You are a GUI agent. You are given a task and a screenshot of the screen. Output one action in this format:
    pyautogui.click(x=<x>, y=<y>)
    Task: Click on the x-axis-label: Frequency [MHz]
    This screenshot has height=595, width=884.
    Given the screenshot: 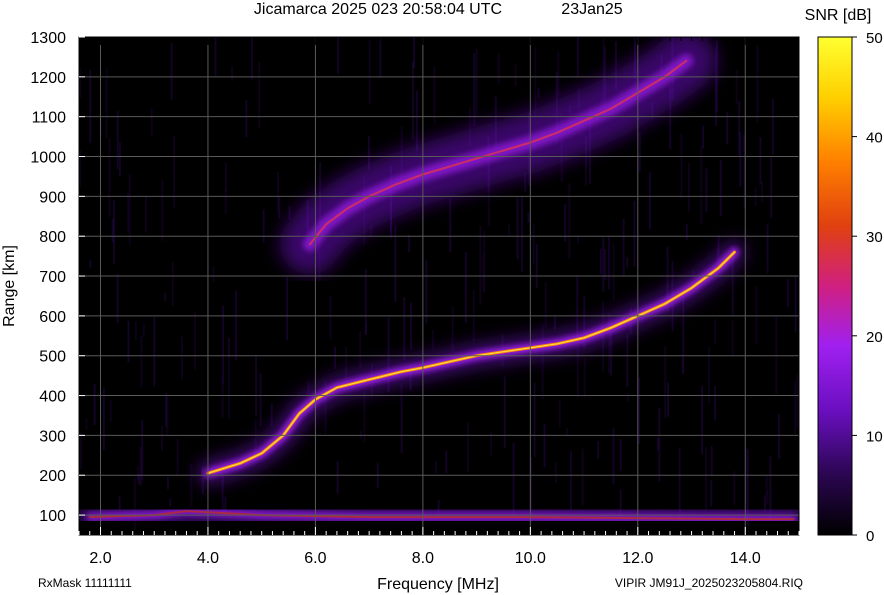 What is the action you would take?
    pyautogui.click(x=438, y=584)
    